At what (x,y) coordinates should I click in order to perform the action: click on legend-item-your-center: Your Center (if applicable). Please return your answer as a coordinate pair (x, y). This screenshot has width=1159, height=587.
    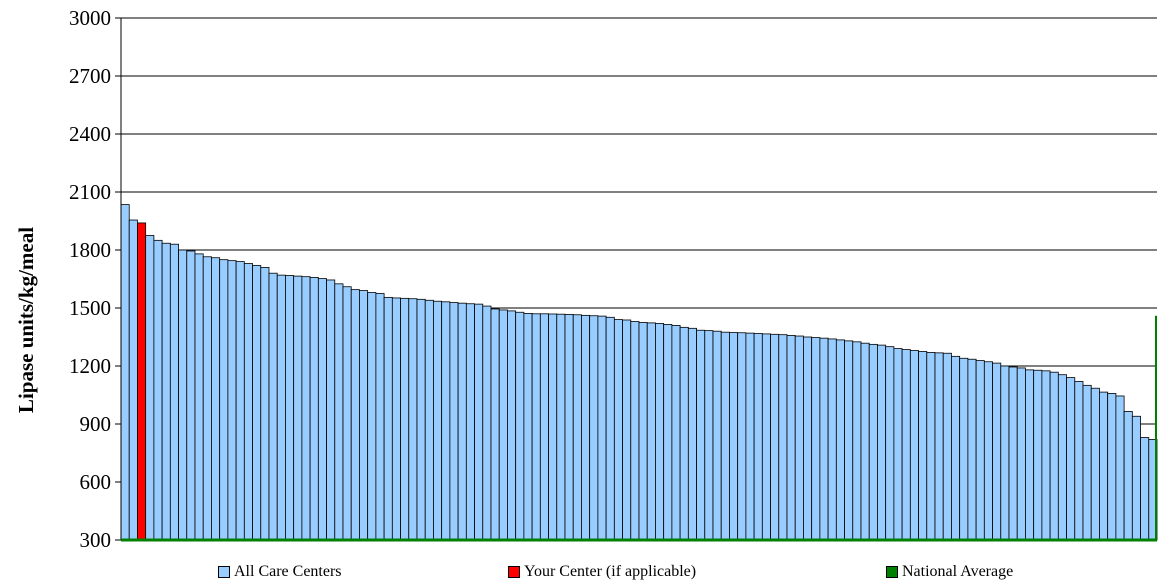
    Looking at the image, I should click on (602, 572).